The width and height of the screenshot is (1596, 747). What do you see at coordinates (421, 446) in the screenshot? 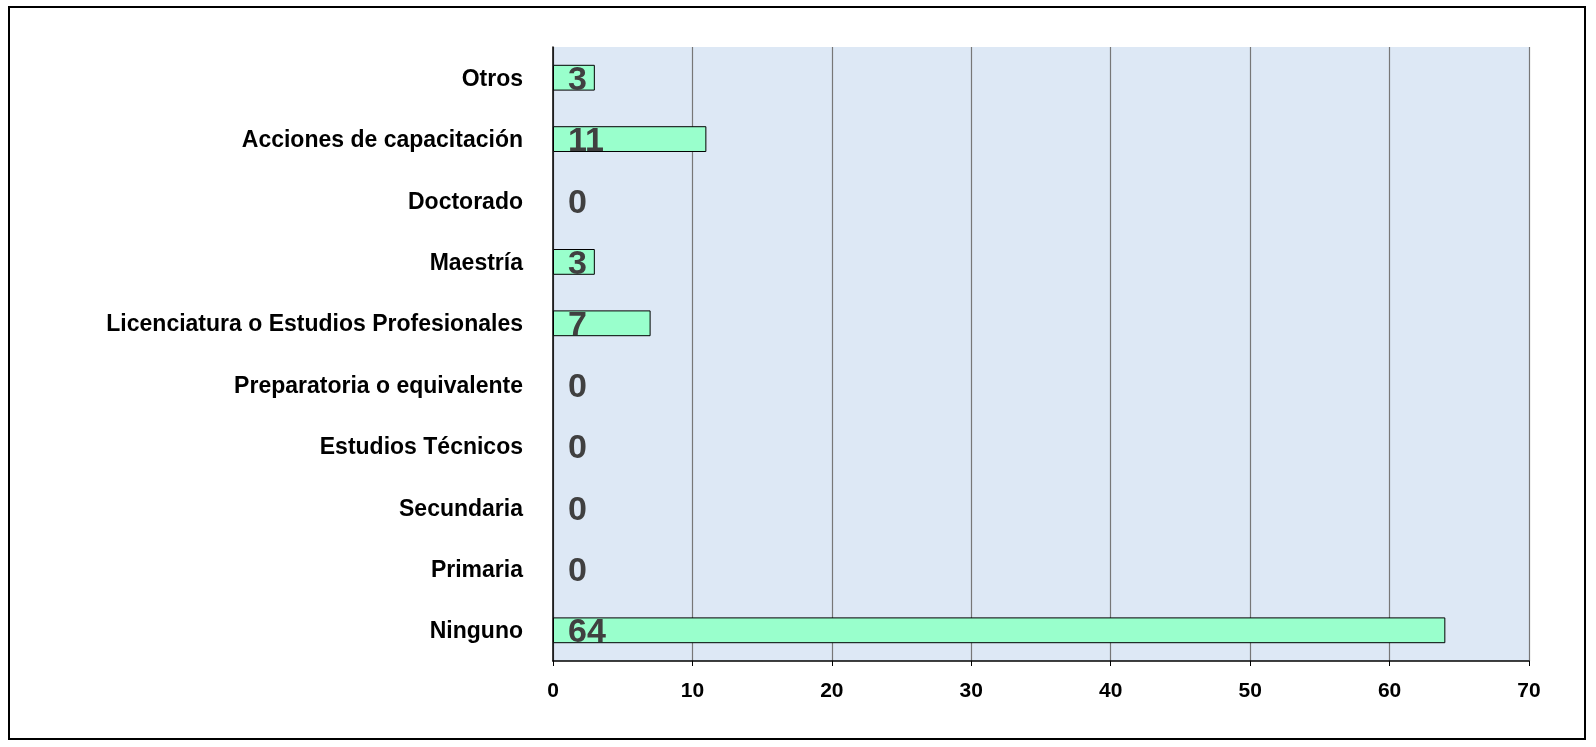
I see `y-tick-label: Estudios Técnicos` at bounding box center [421, 446].